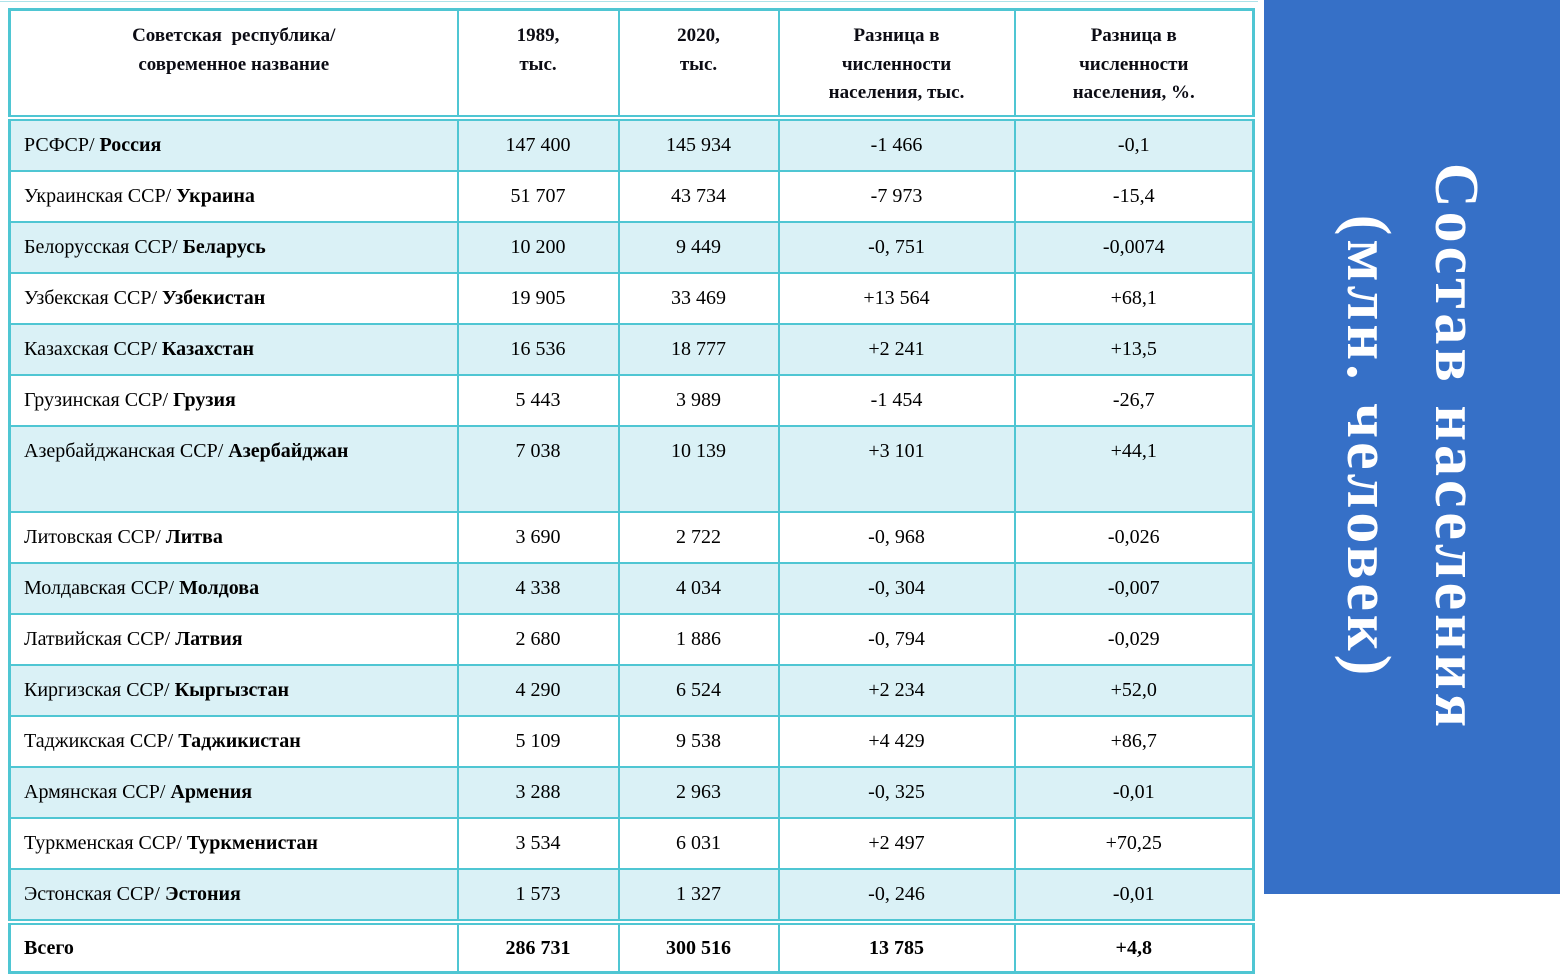 The width and height of the screenshot is (1560, 974). I want to click on pop-1989-cell: 5 443, so click(538, 400).